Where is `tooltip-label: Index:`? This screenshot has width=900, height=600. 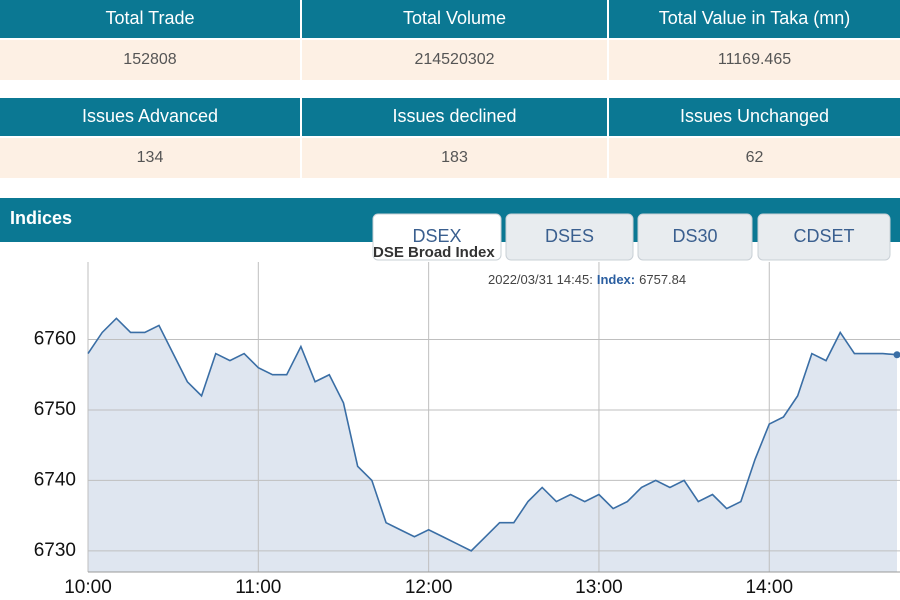 tooltip-label: Index: is located at coordinates (616, 279).